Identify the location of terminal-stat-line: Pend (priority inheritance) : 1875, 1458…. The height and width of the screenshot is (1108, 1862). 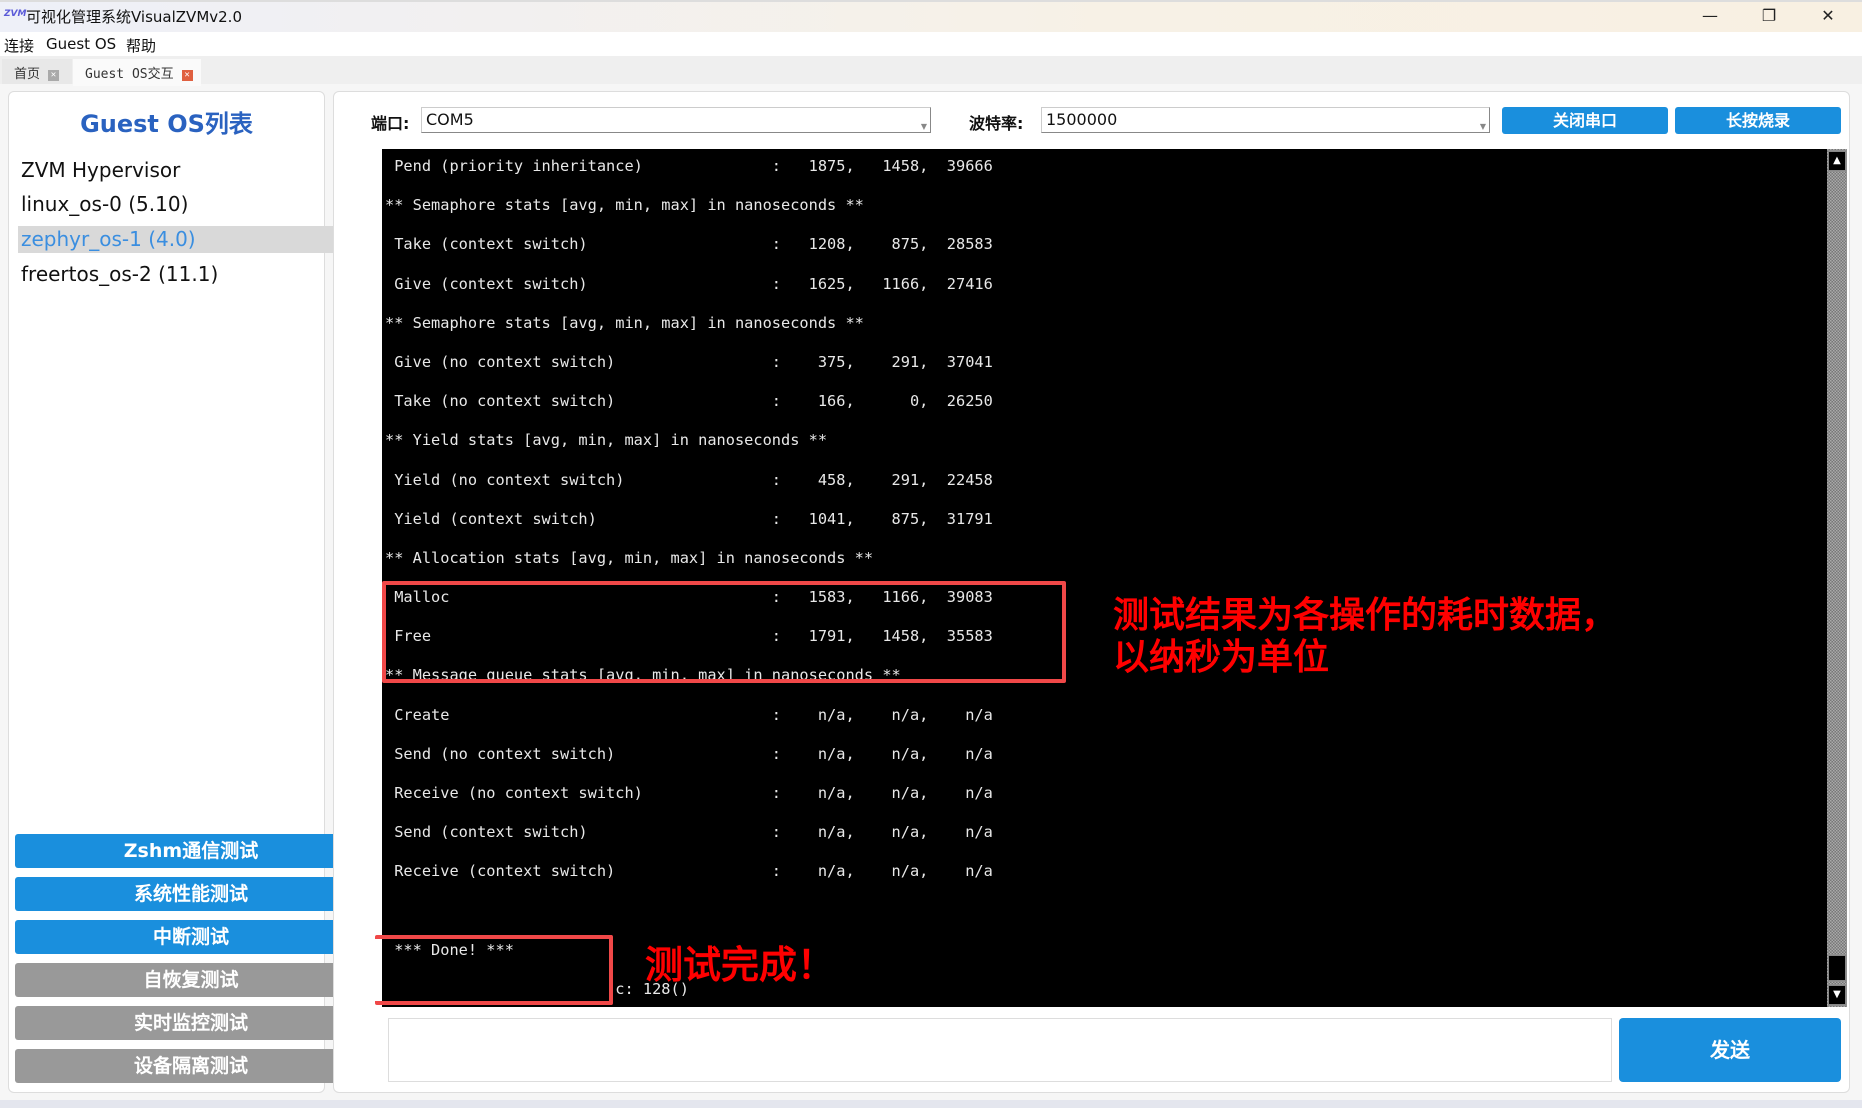
(689, 166).